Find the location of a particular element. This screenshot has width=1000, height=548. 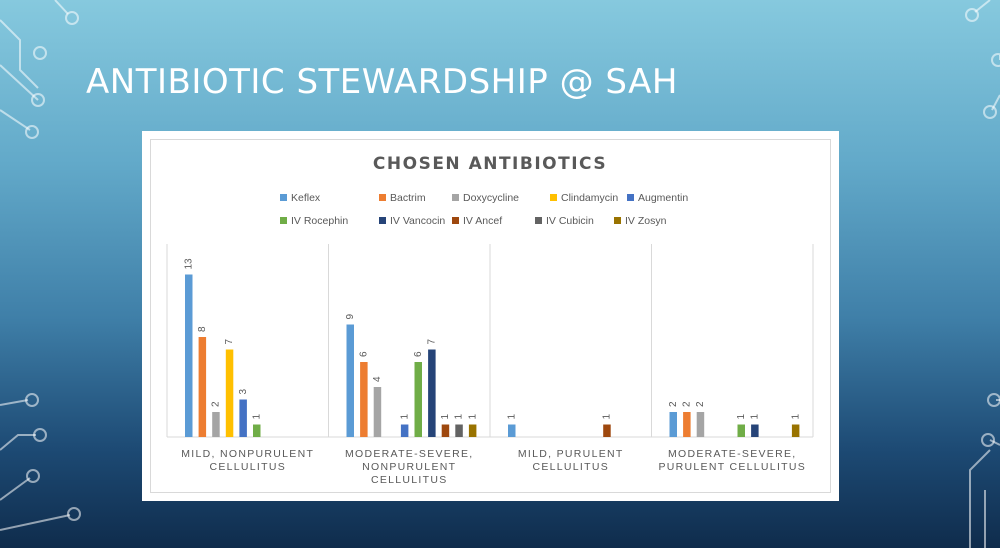

legend-label: IV Ancef is located at coordinates (482, 221).